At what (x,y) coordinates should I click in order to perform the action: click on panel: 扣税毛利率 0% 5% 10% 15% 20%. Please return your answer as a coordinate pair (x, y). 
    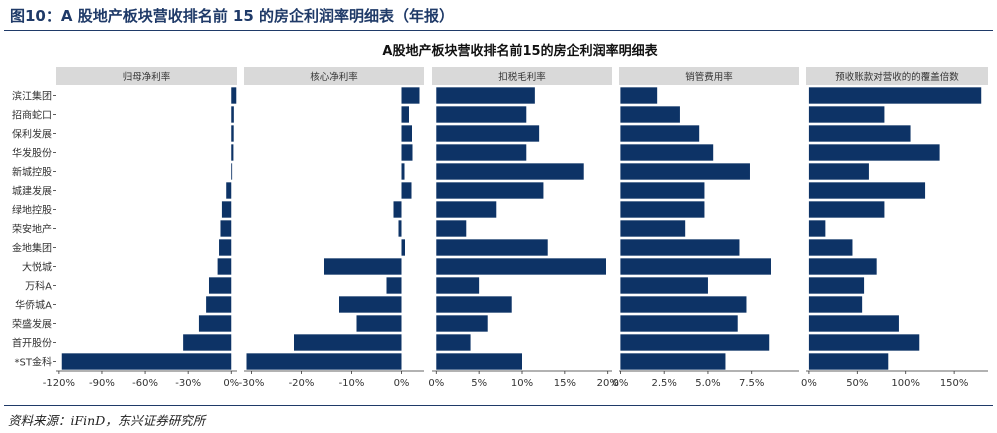
    Looking at the image, I should click on (523, 228).